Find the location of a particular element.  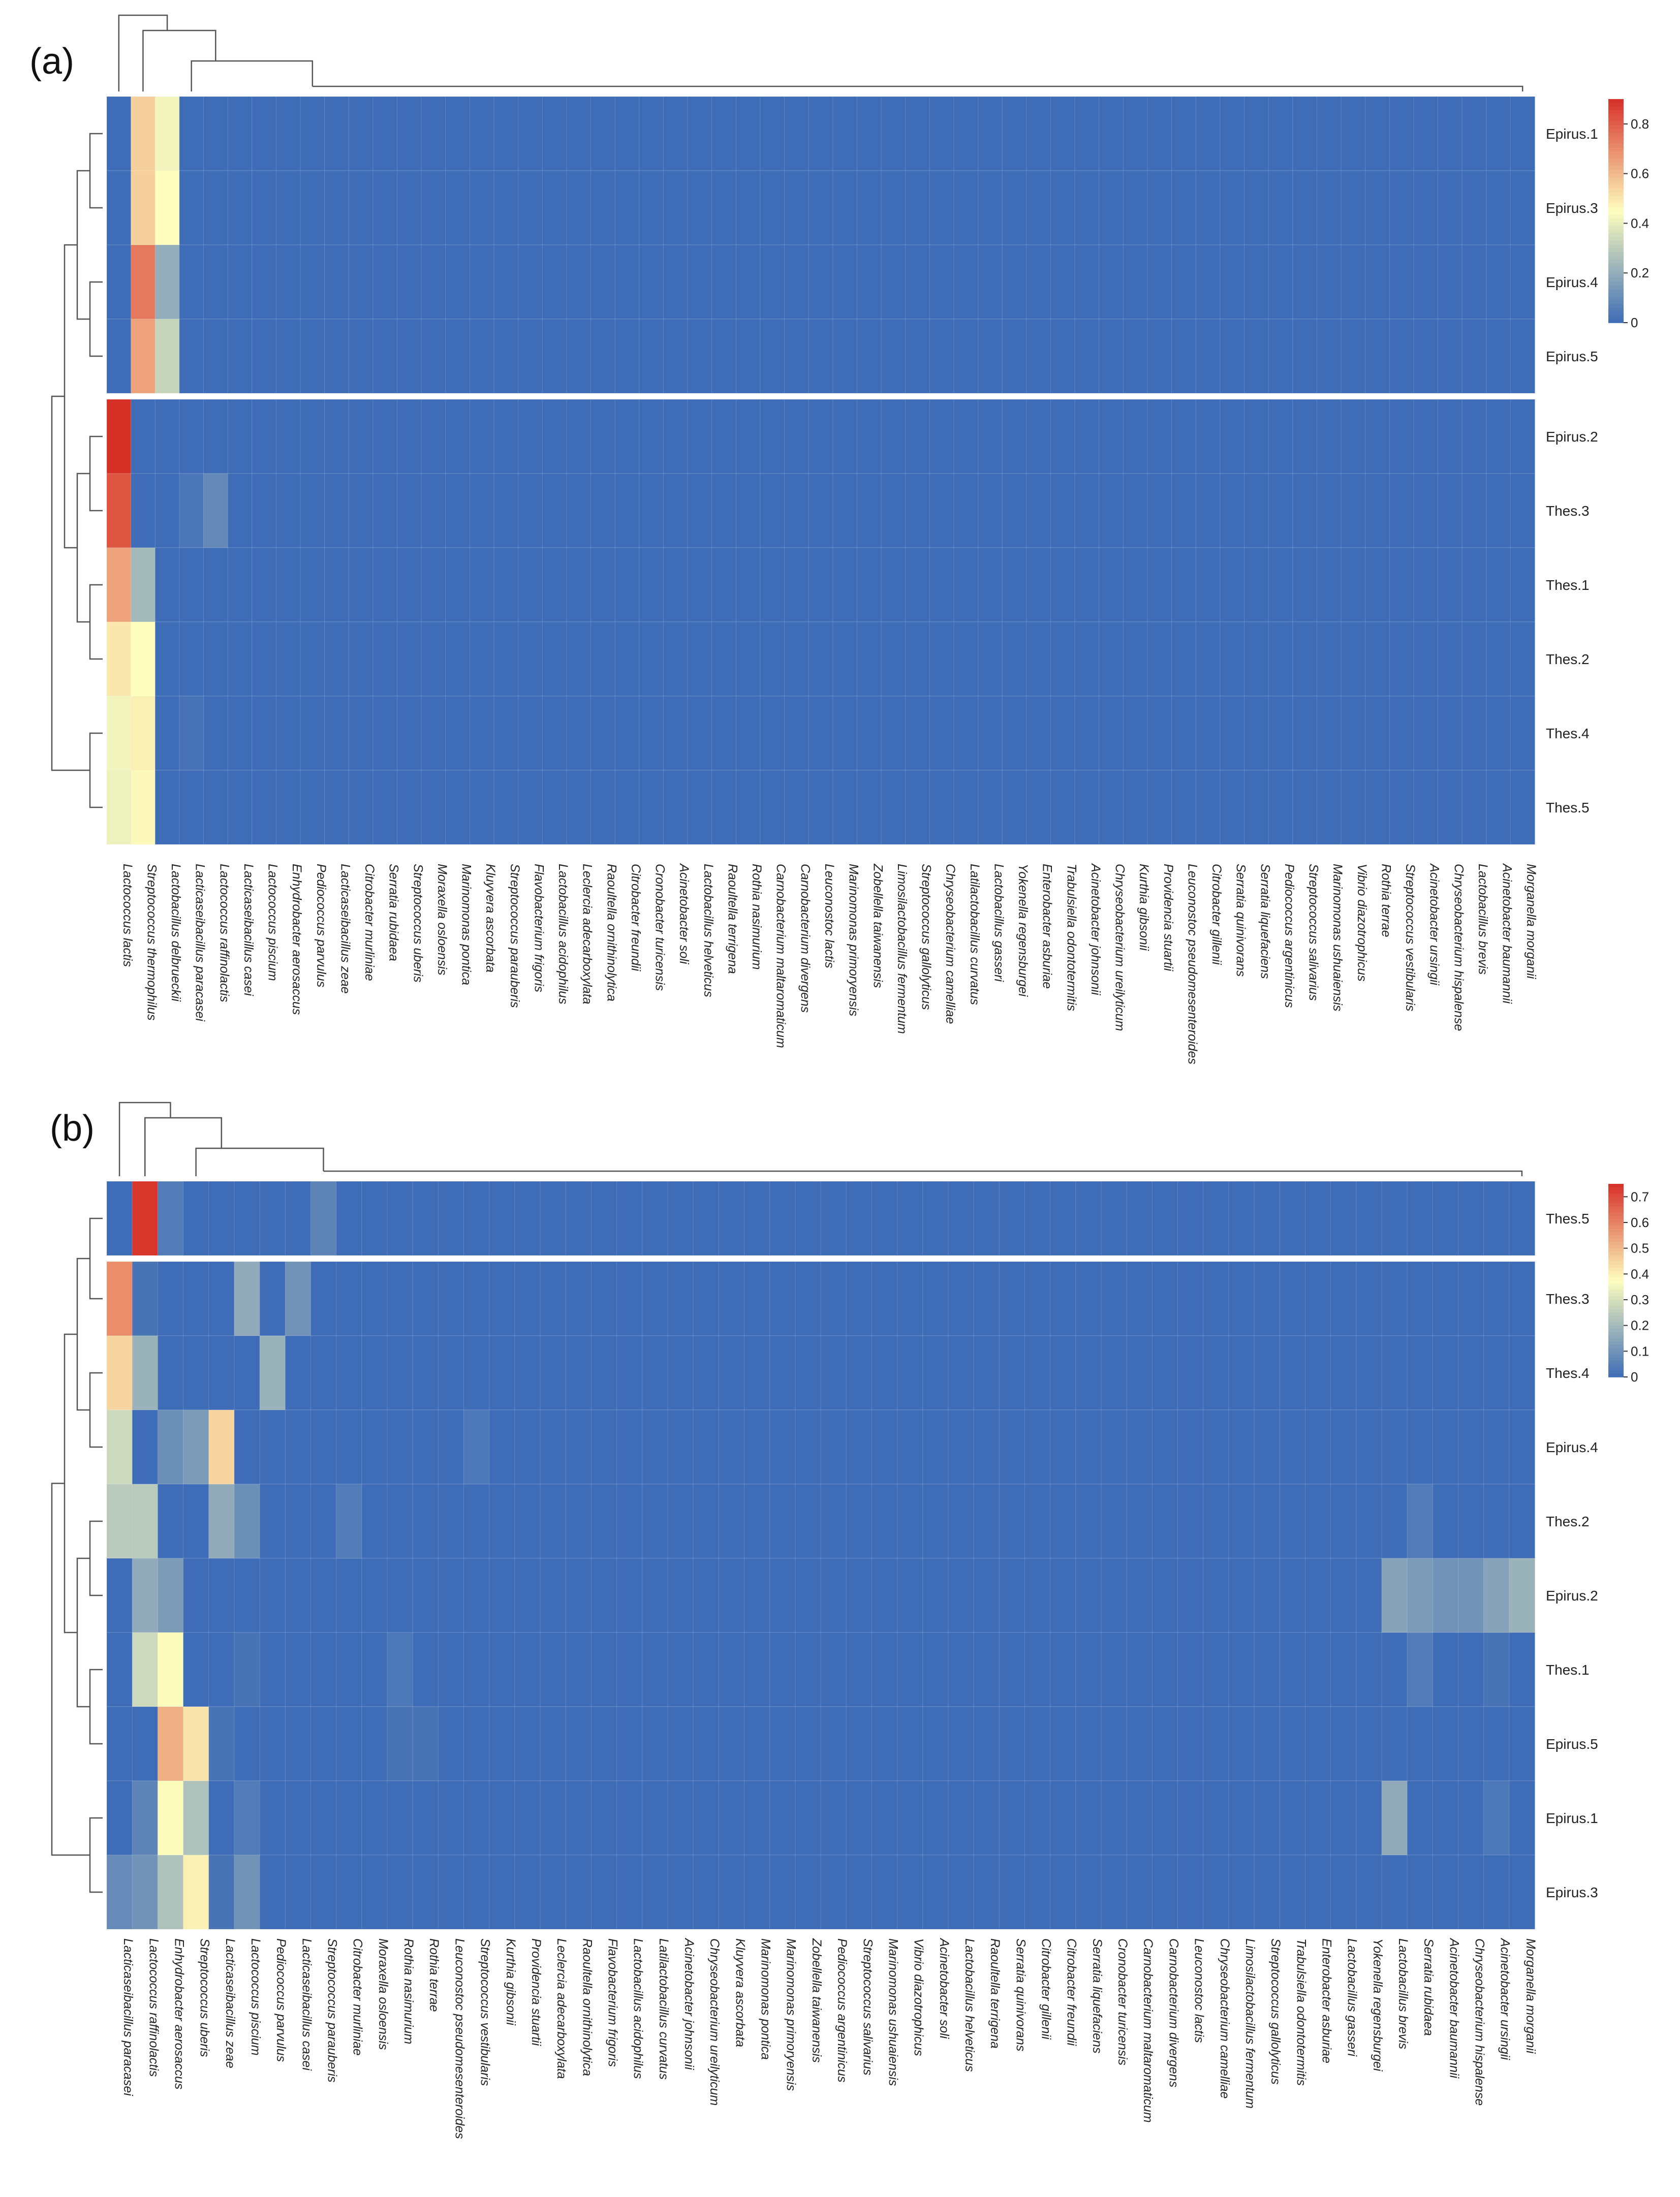

column-label: Carnobacterium maltaromaticum is located at coordinates (781, 956).